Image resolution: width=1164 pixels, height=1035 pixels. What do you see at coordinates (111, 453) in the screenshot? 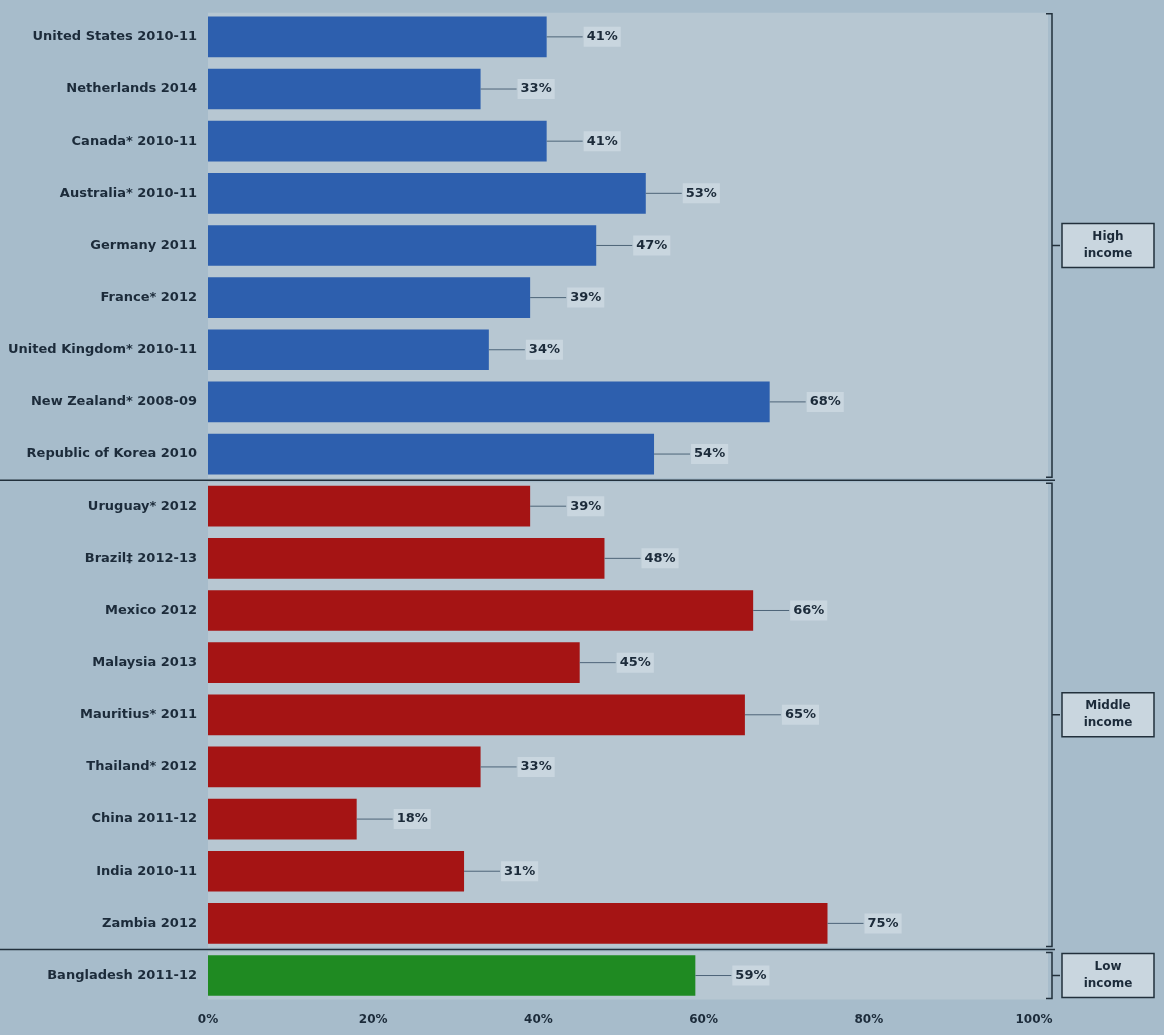
I see `y-tick-label: Republic of Korea 2010` at bounding box center [111, 453].